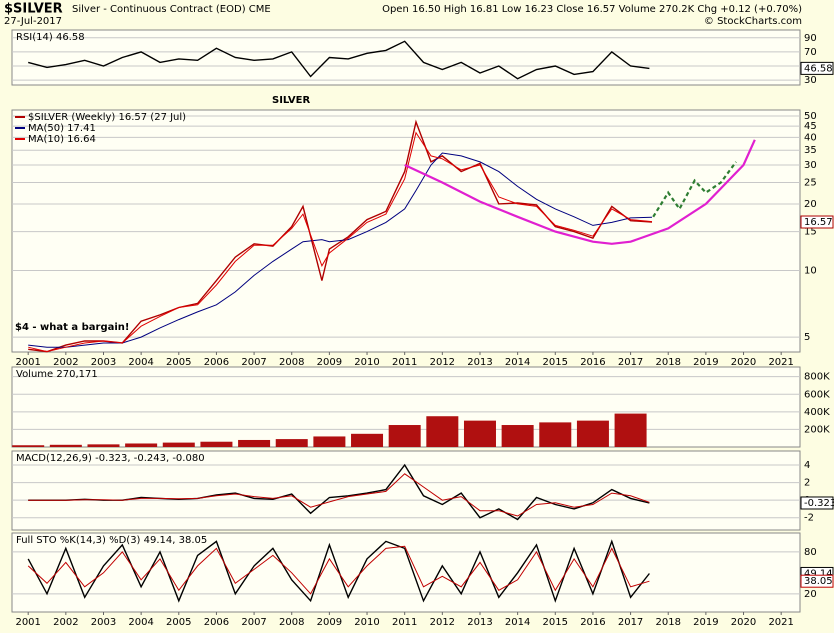 This screenshot has height=633, width=834. I want to click on x-tick-label: 2015, so click(555, 622).